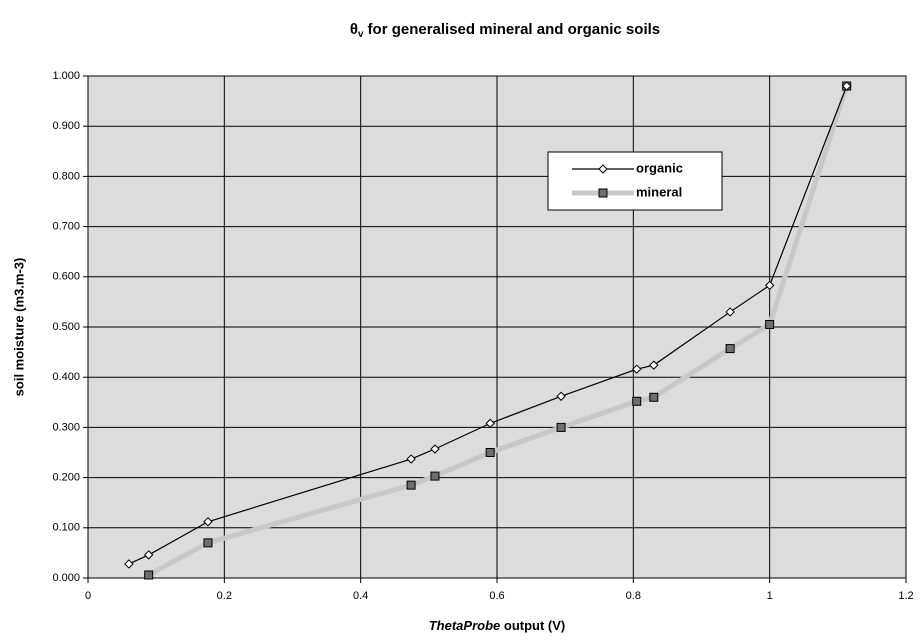 This screenshot has height=642, width=922. I want to click on y-tick-label: 0.000, so click(66, 578).